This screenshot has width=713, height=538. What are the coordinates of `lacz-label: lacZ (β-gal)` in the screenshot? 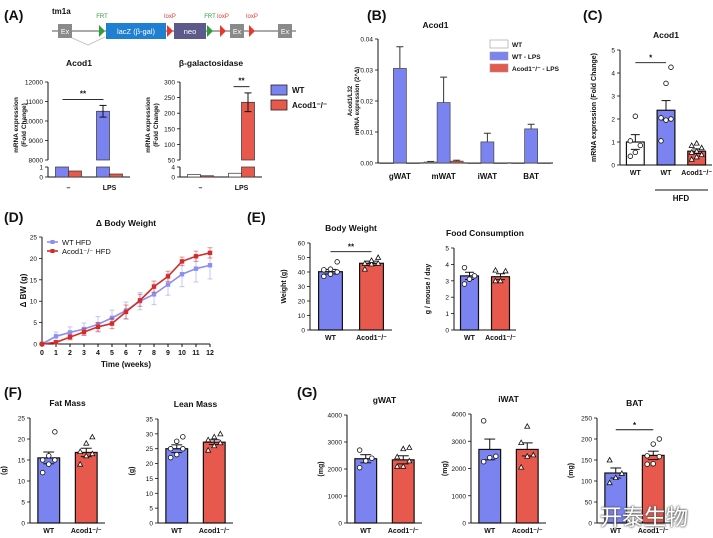 It's located at (136, 31).